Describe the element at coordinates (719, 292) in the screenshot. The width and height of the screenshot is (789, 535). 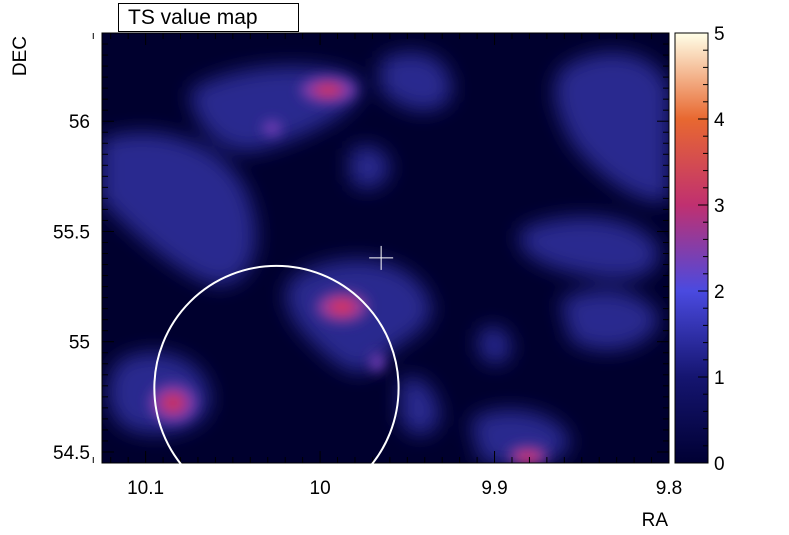
I see `colorbar-tick-label: 2` at that location.